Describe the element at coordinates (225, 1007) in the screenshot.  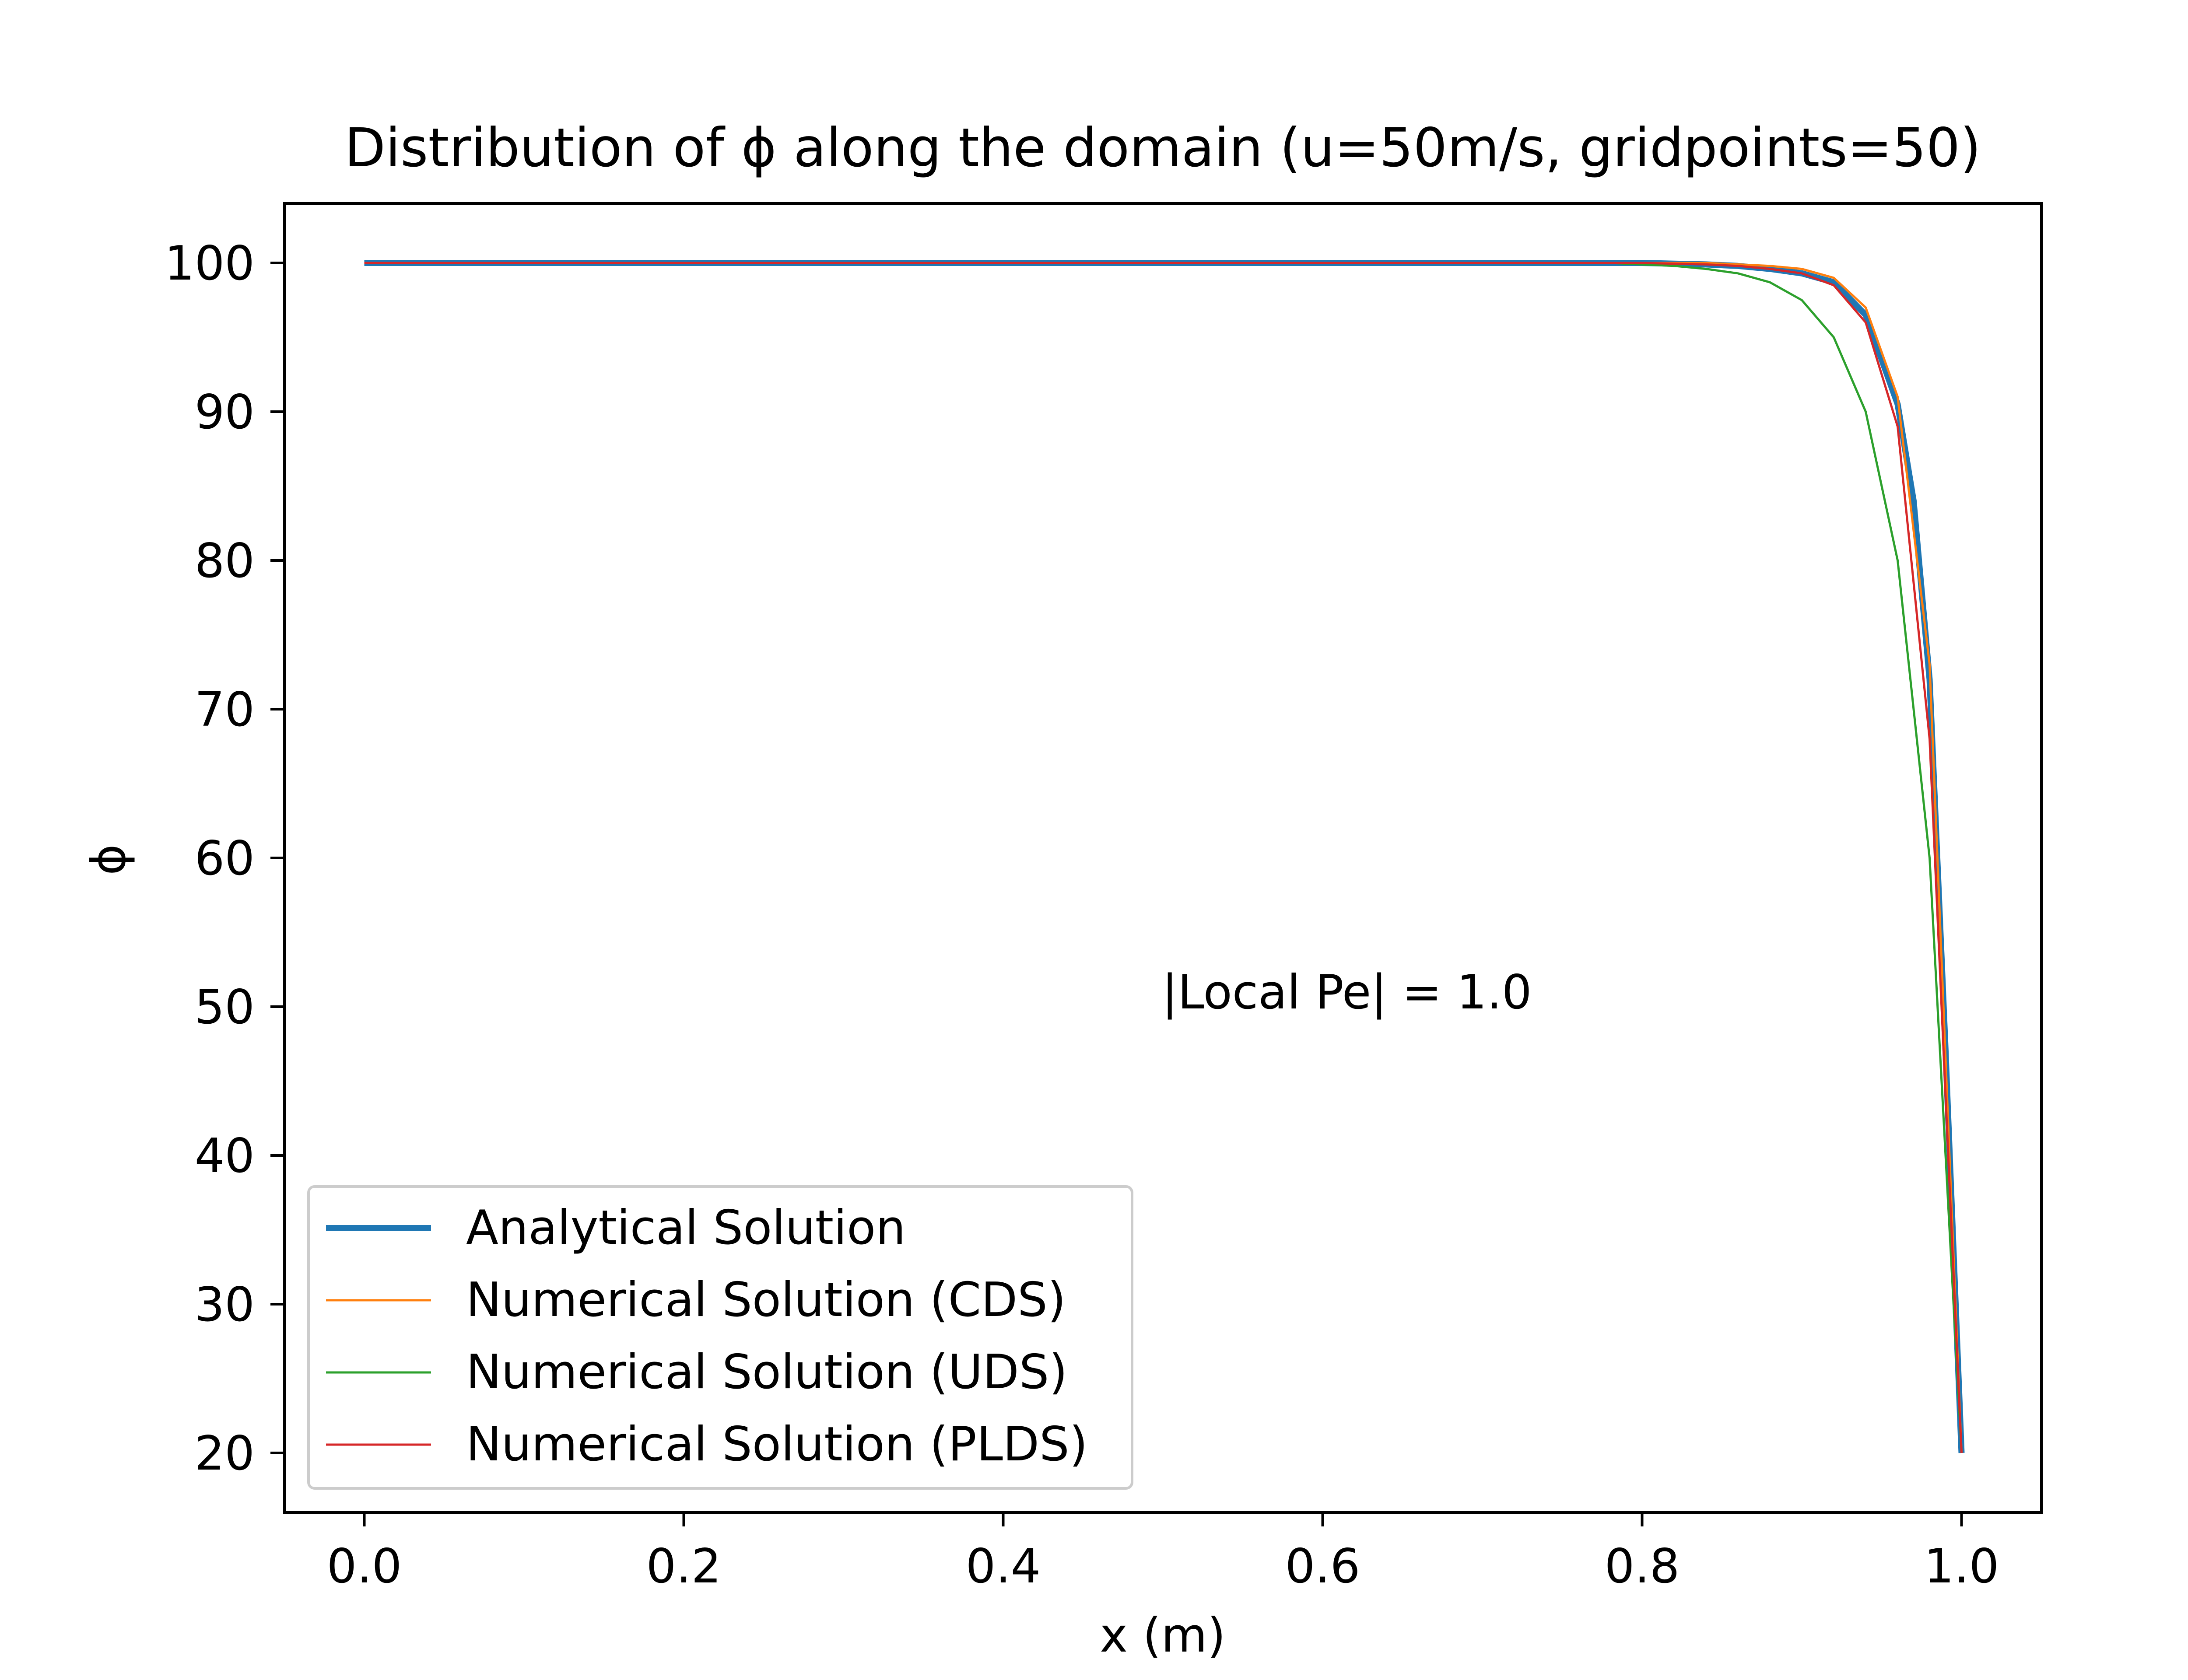
I see `y-tick-label: 50` at that location.